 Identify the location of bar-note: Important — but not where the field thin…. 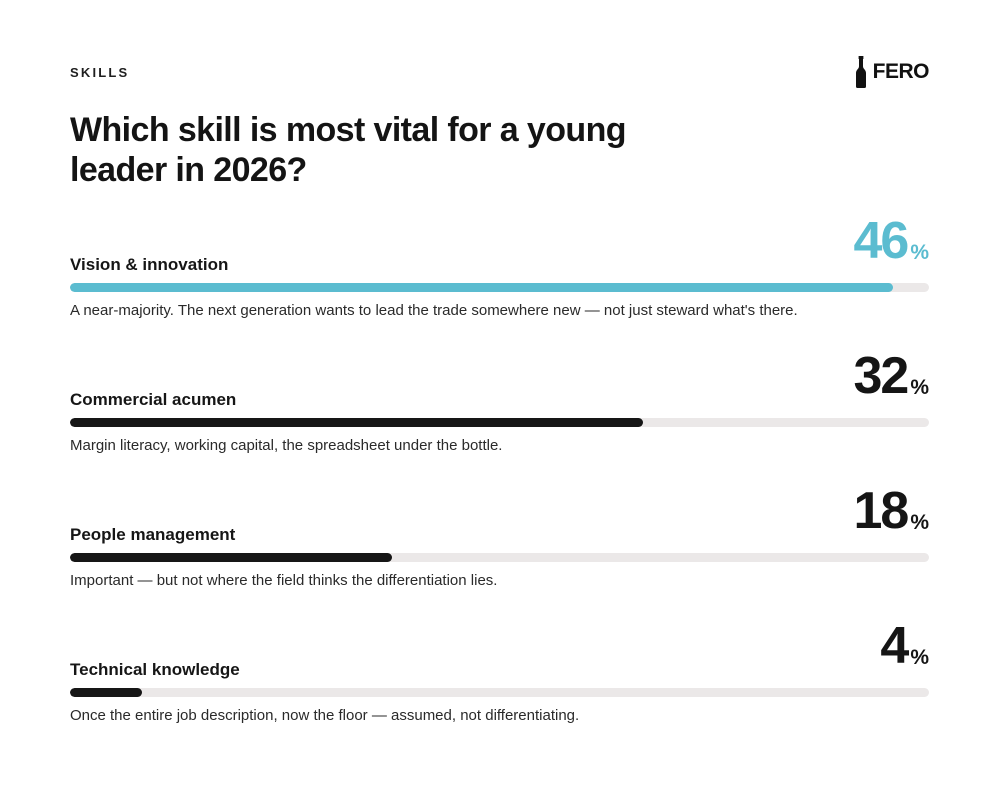
(284, 580).